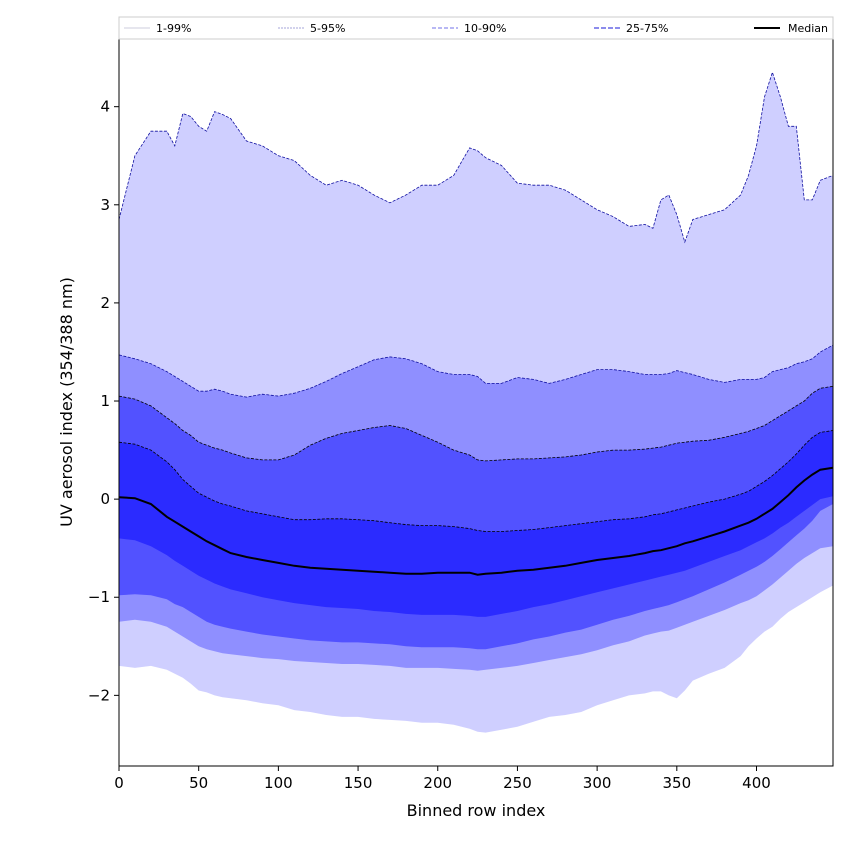 This screenshot has width=850, height=850. I want to click on legend-label-5-95: 5-95%, so click(327, 28).